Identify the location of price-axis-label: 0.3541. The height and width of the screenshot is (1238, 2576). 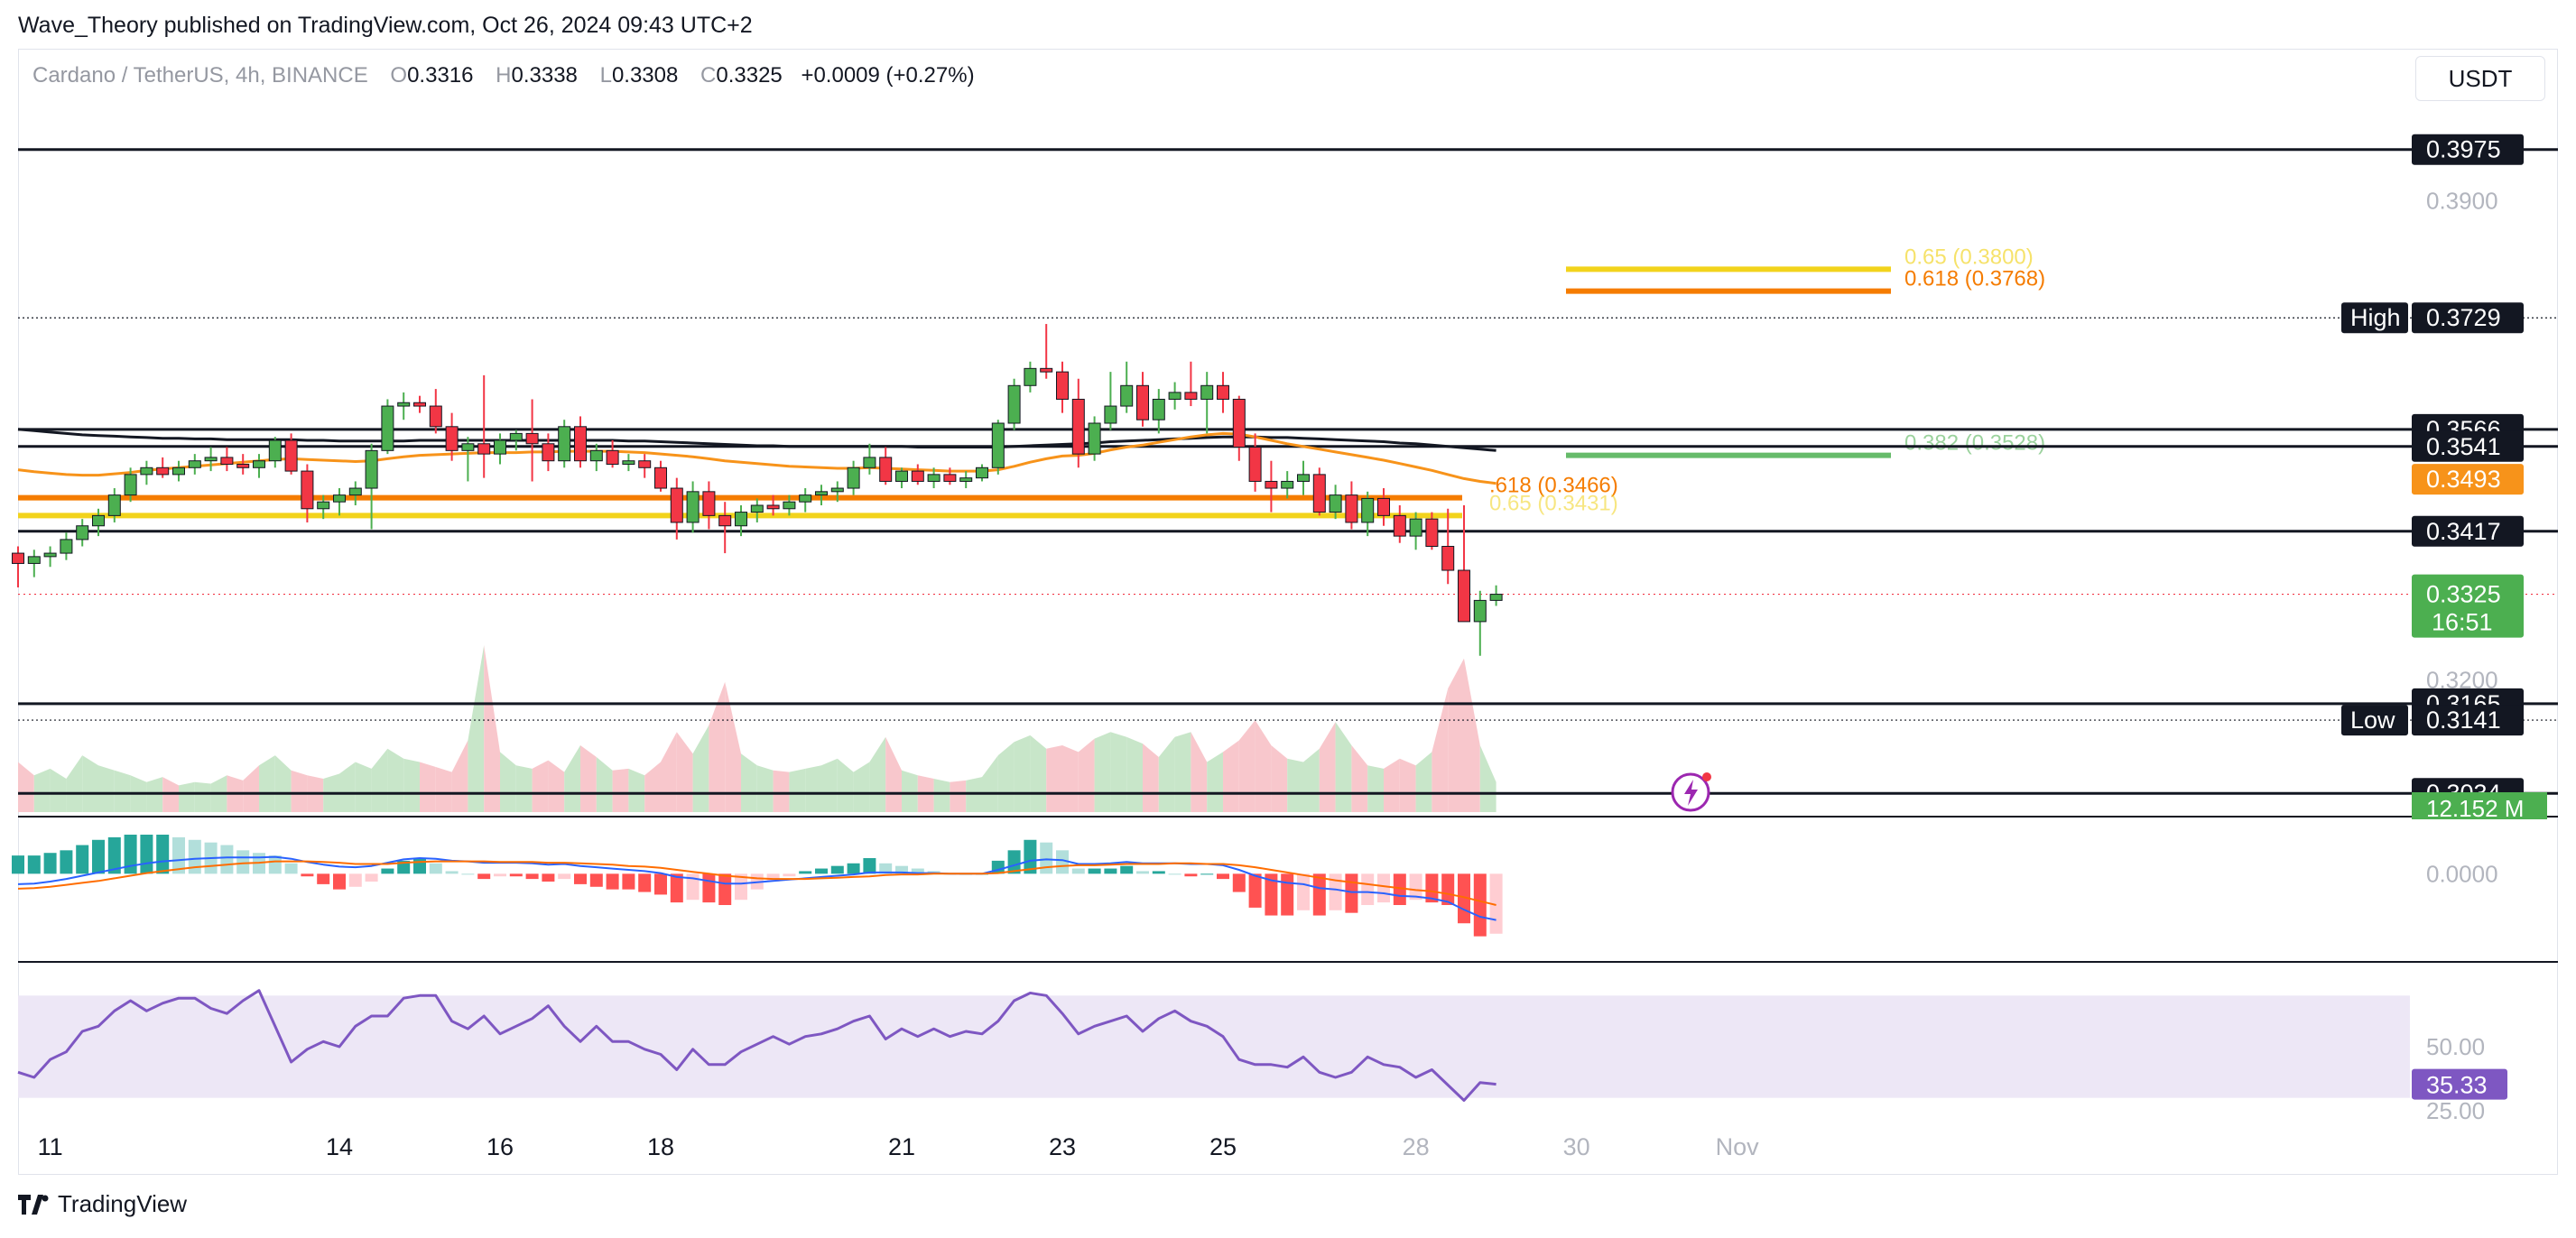
(2463, 446).